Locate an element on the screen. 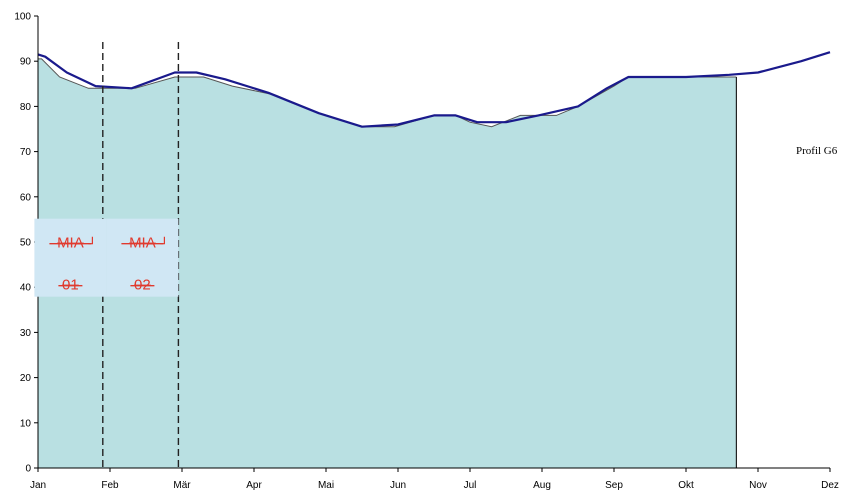 Image resolution: width=855 pixels, height=495 pixels. y-tick-label: 80 is located at coordinates (26, 107).